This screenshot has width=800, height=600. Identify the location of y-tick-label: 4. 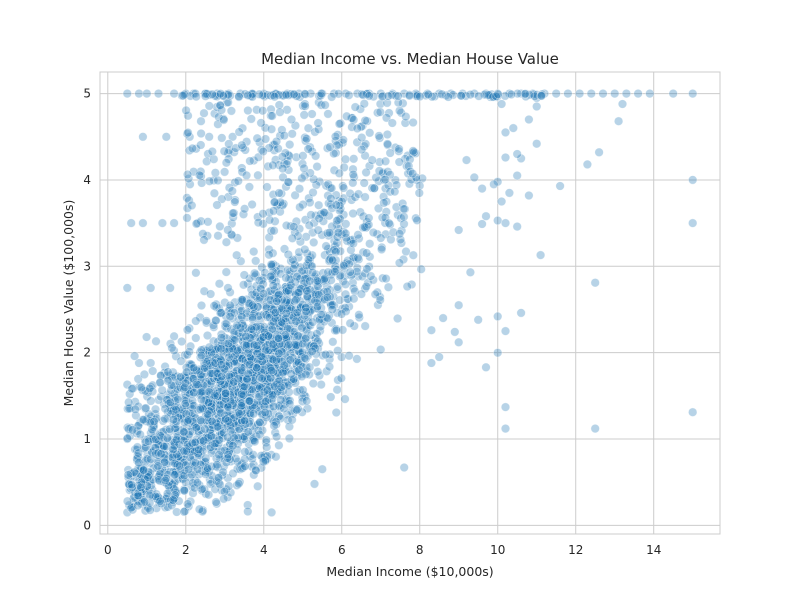
(87, 180).